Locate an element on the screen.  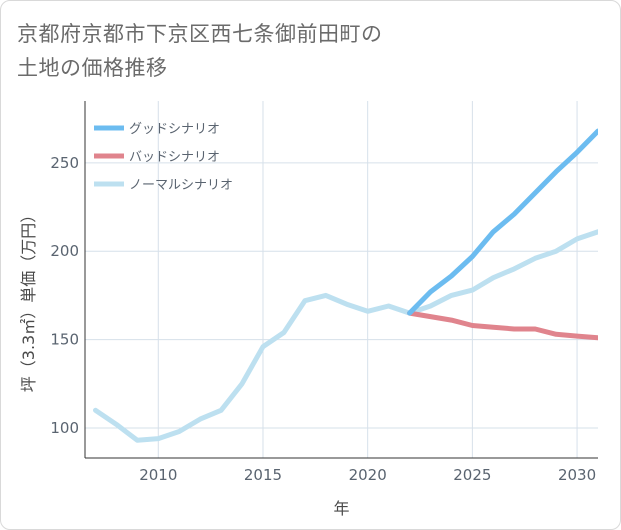
legend-label: バッドシナリオ is located at coordinates (174, 157).